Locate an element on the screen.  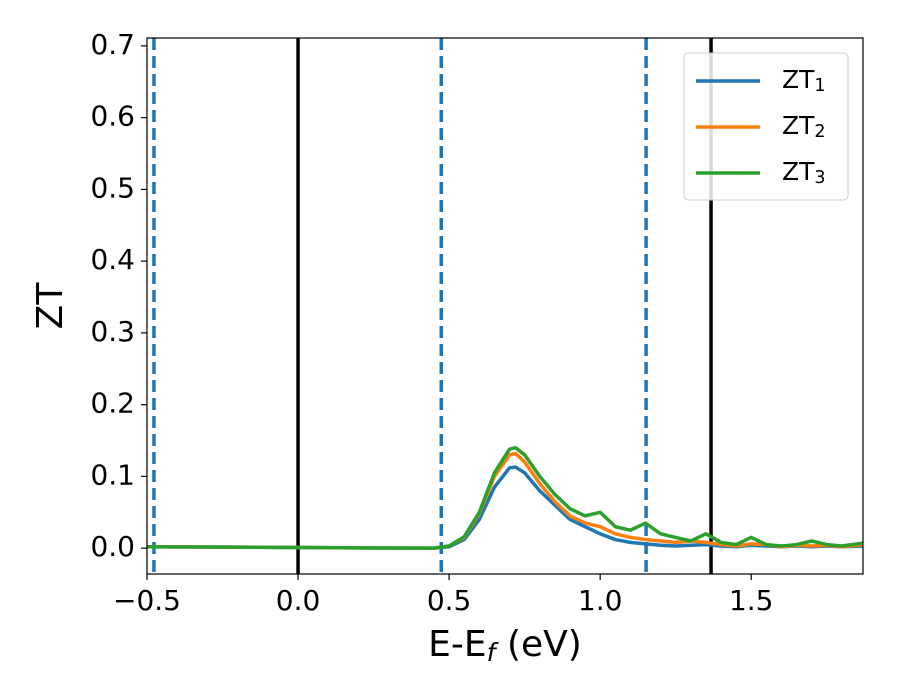
legend-label: ZT2 is located at coordinates (804, 126).